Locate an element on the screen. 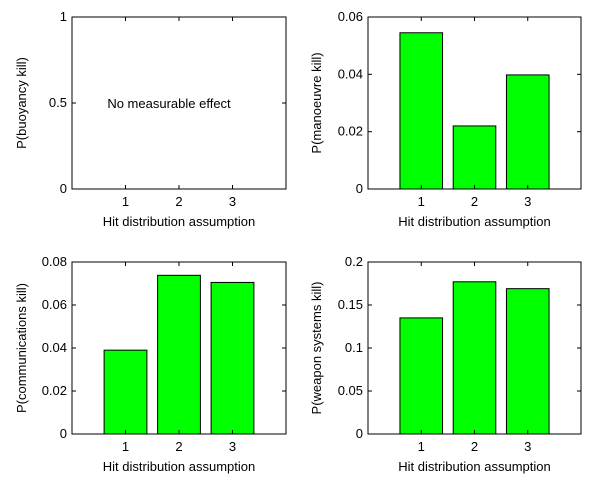 This screenshot has height=477, width=596. y-tick-label: 0.05 is located at coordinates (350, 390).